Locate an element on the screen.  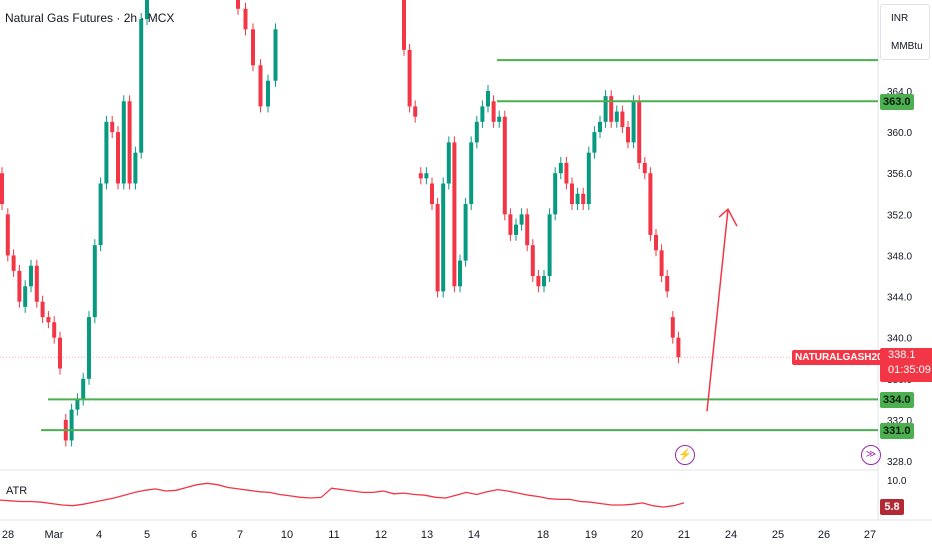
x-tick-label: 25 is located at coordinates (778, 535).